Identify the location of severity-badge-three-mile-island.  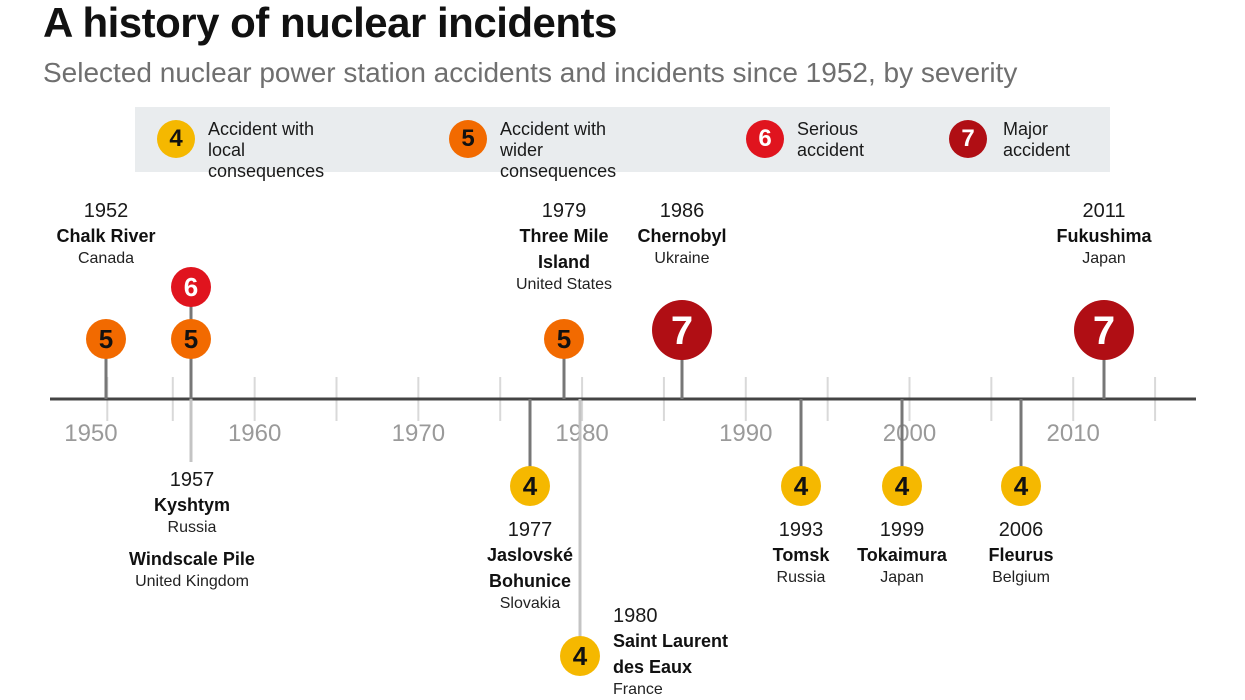
(564, 339).